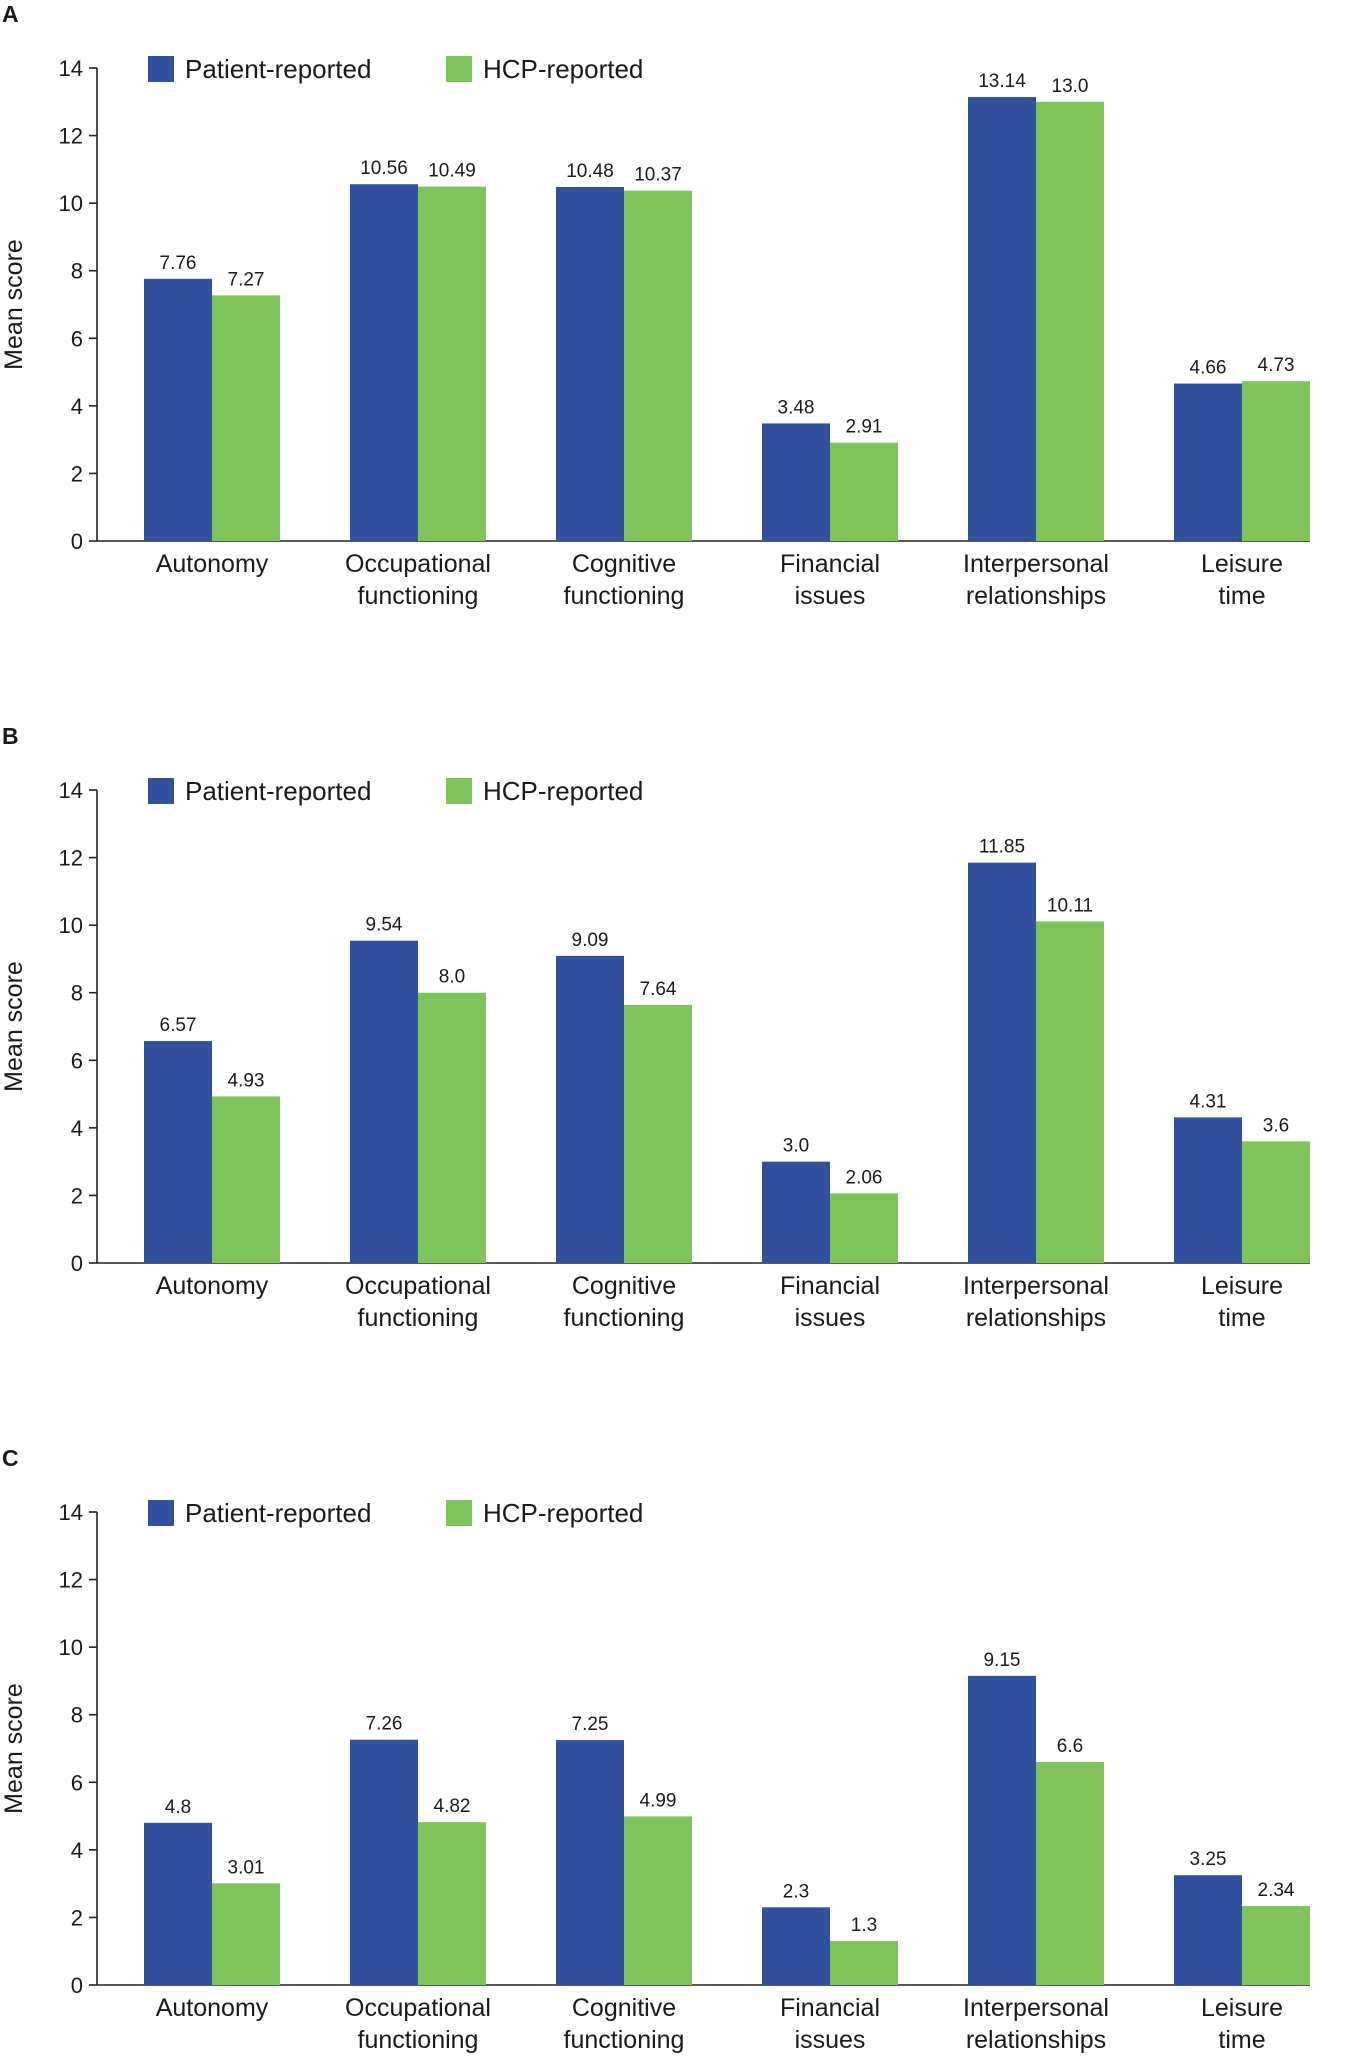 The image size is (1359, 2060). Describe the element at coordinates (1276, 1125) in the screenshot. I see `data-label-hcp: 3.6` at that location.